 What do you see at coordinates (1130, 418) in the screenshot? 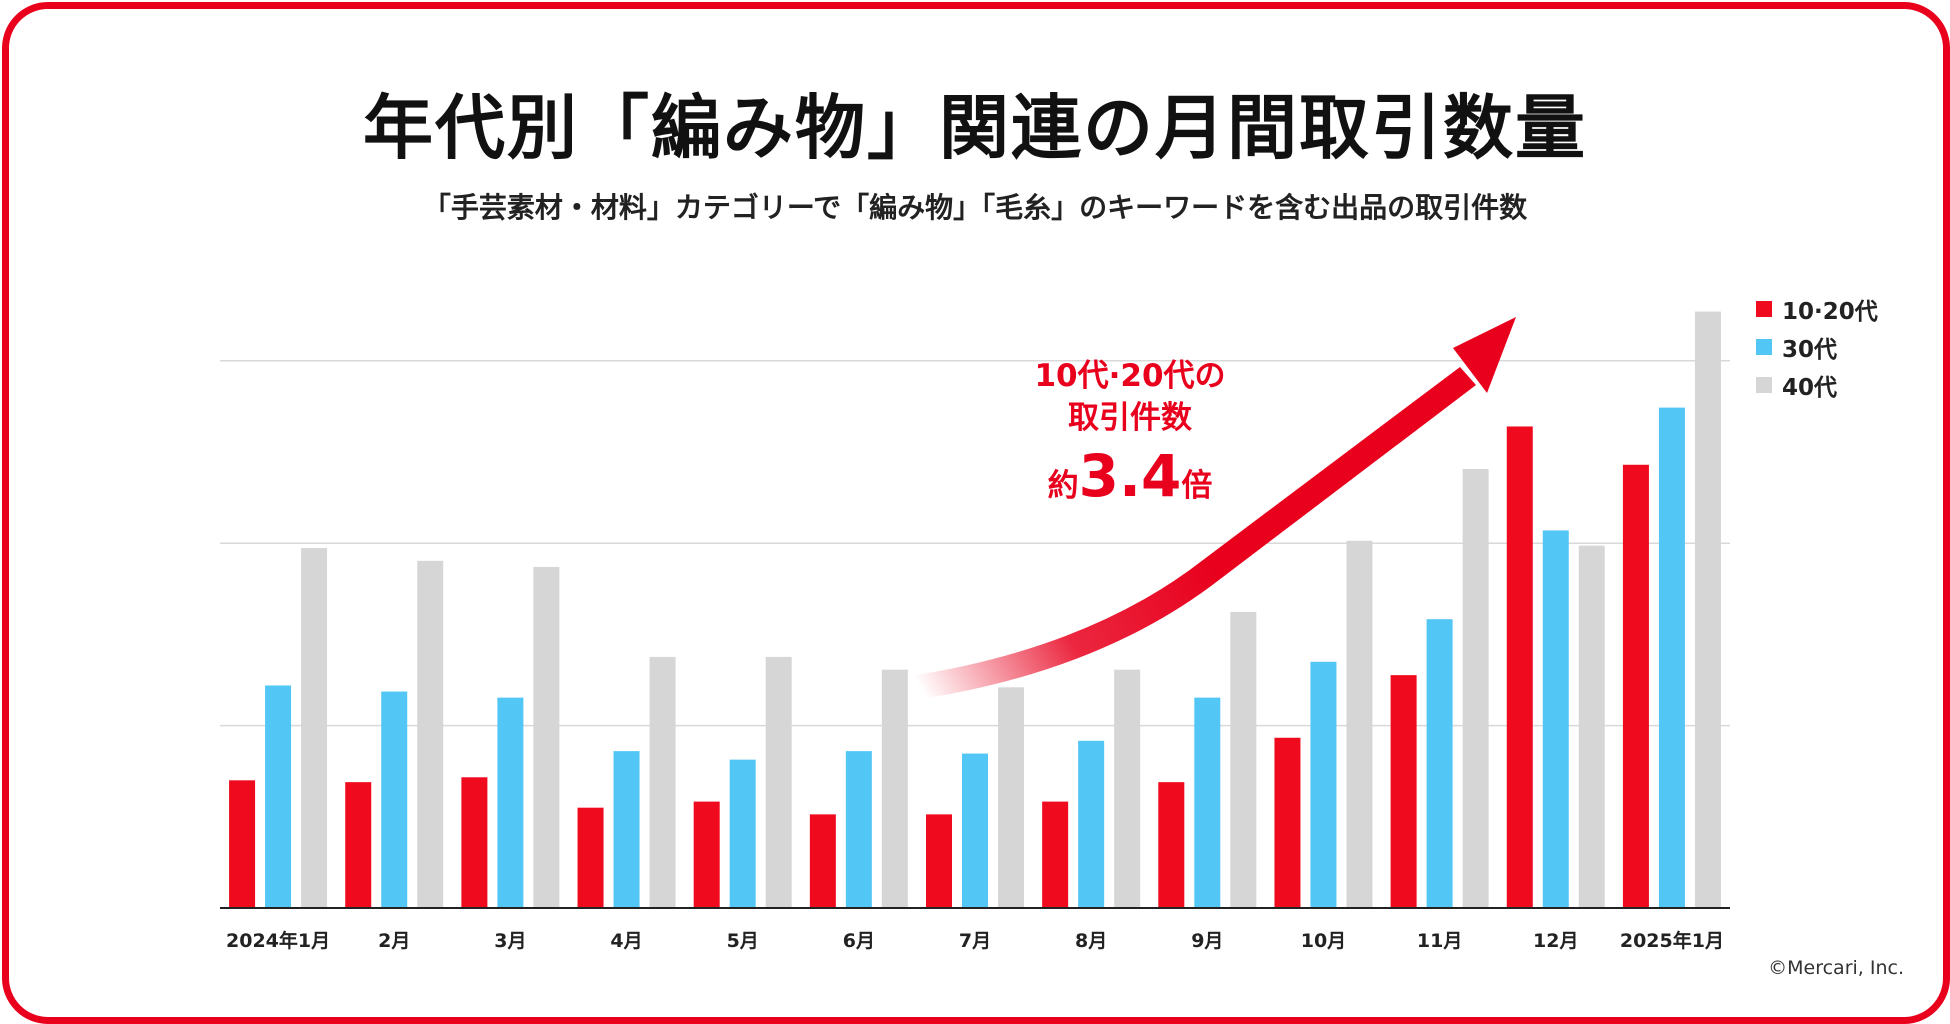
I see `annotation-line-2: 取引件数` at bounding box center [1130, 418].